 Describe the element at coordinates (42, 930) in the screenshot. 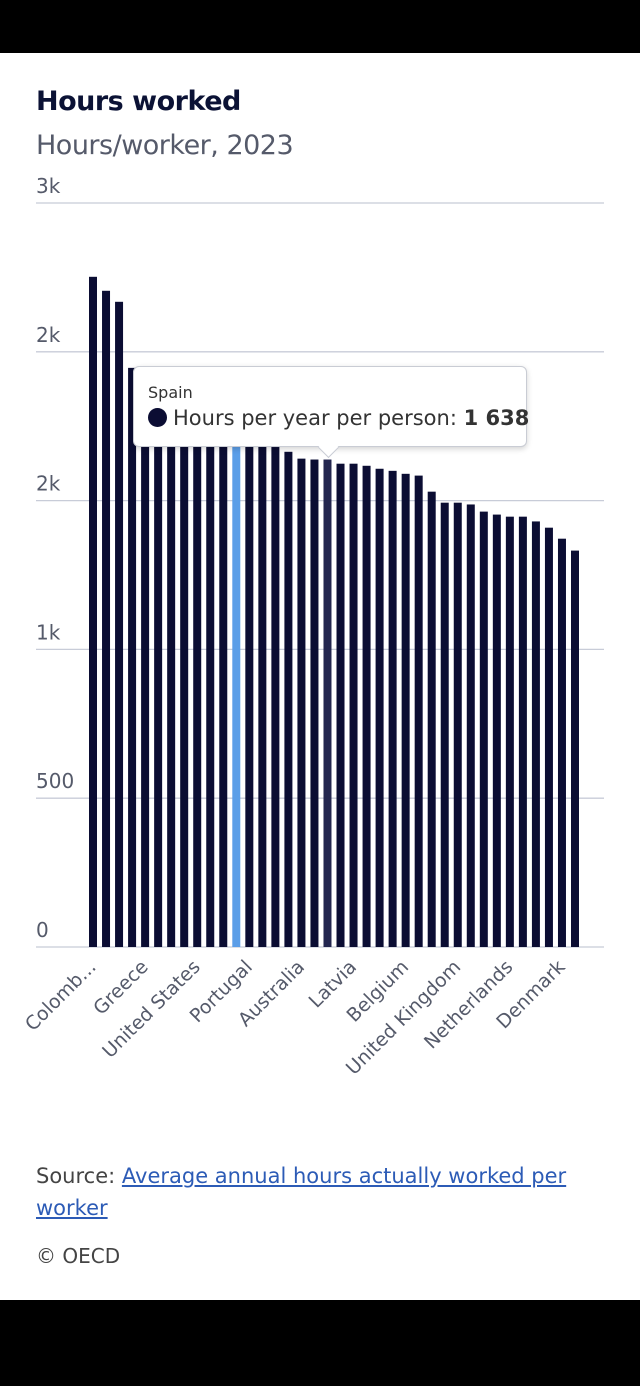

I see `y-tick-label: 0` at that location.